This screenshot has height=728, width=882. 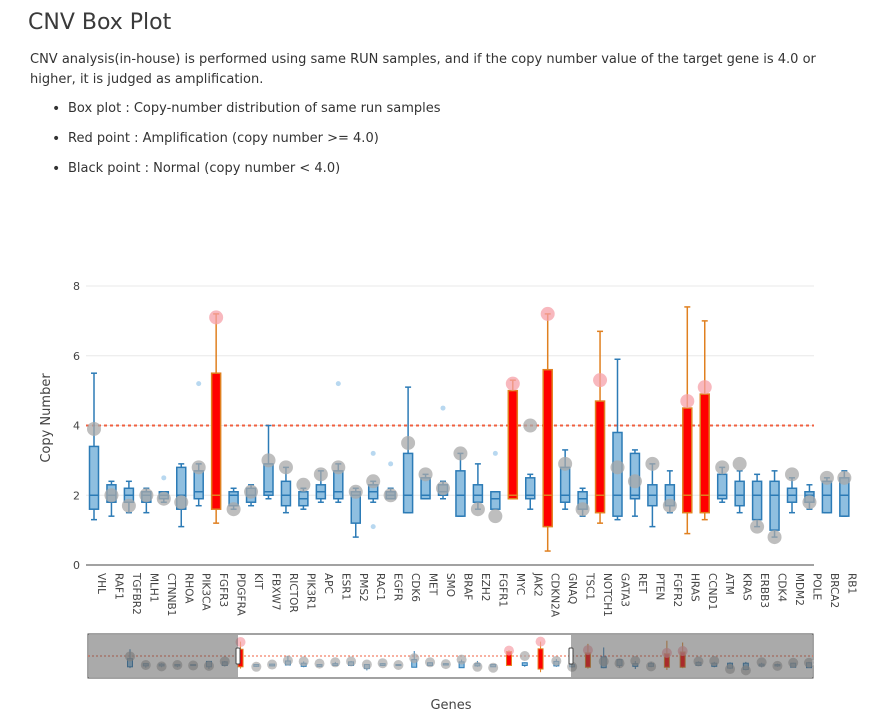 I want to click on range-slider-mask-left, so click(x=163, y=656).